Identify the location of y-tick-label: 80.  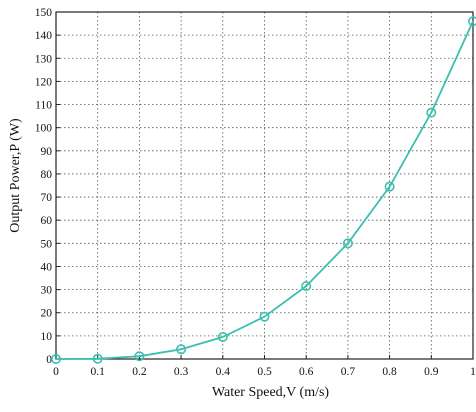
(47, 175).